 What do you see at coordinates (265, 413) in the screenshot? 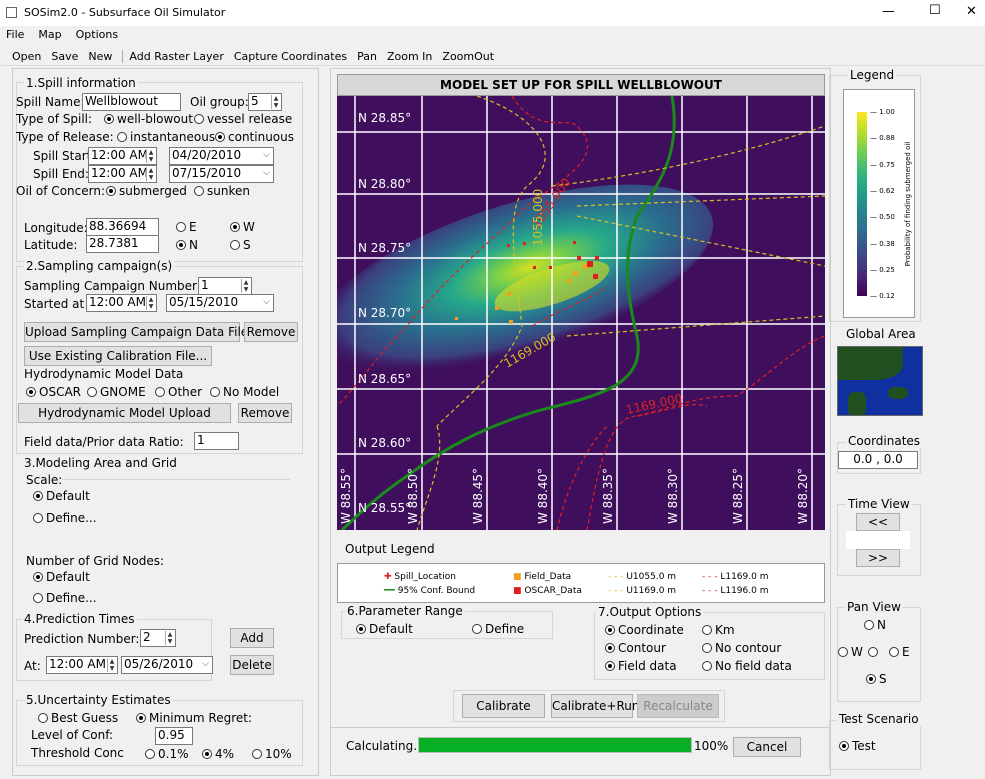
I see `hydro-remove-button: Remove` at bounding box center [265, 413].